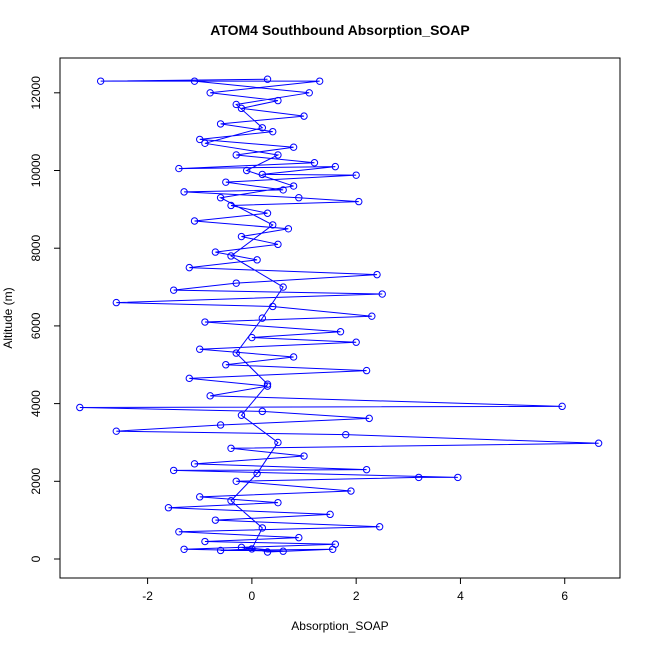  What do you see at coordinates (460, 596) in the screenshot?
I see `x-tick-label: 4` at bounding box center [460, 596].